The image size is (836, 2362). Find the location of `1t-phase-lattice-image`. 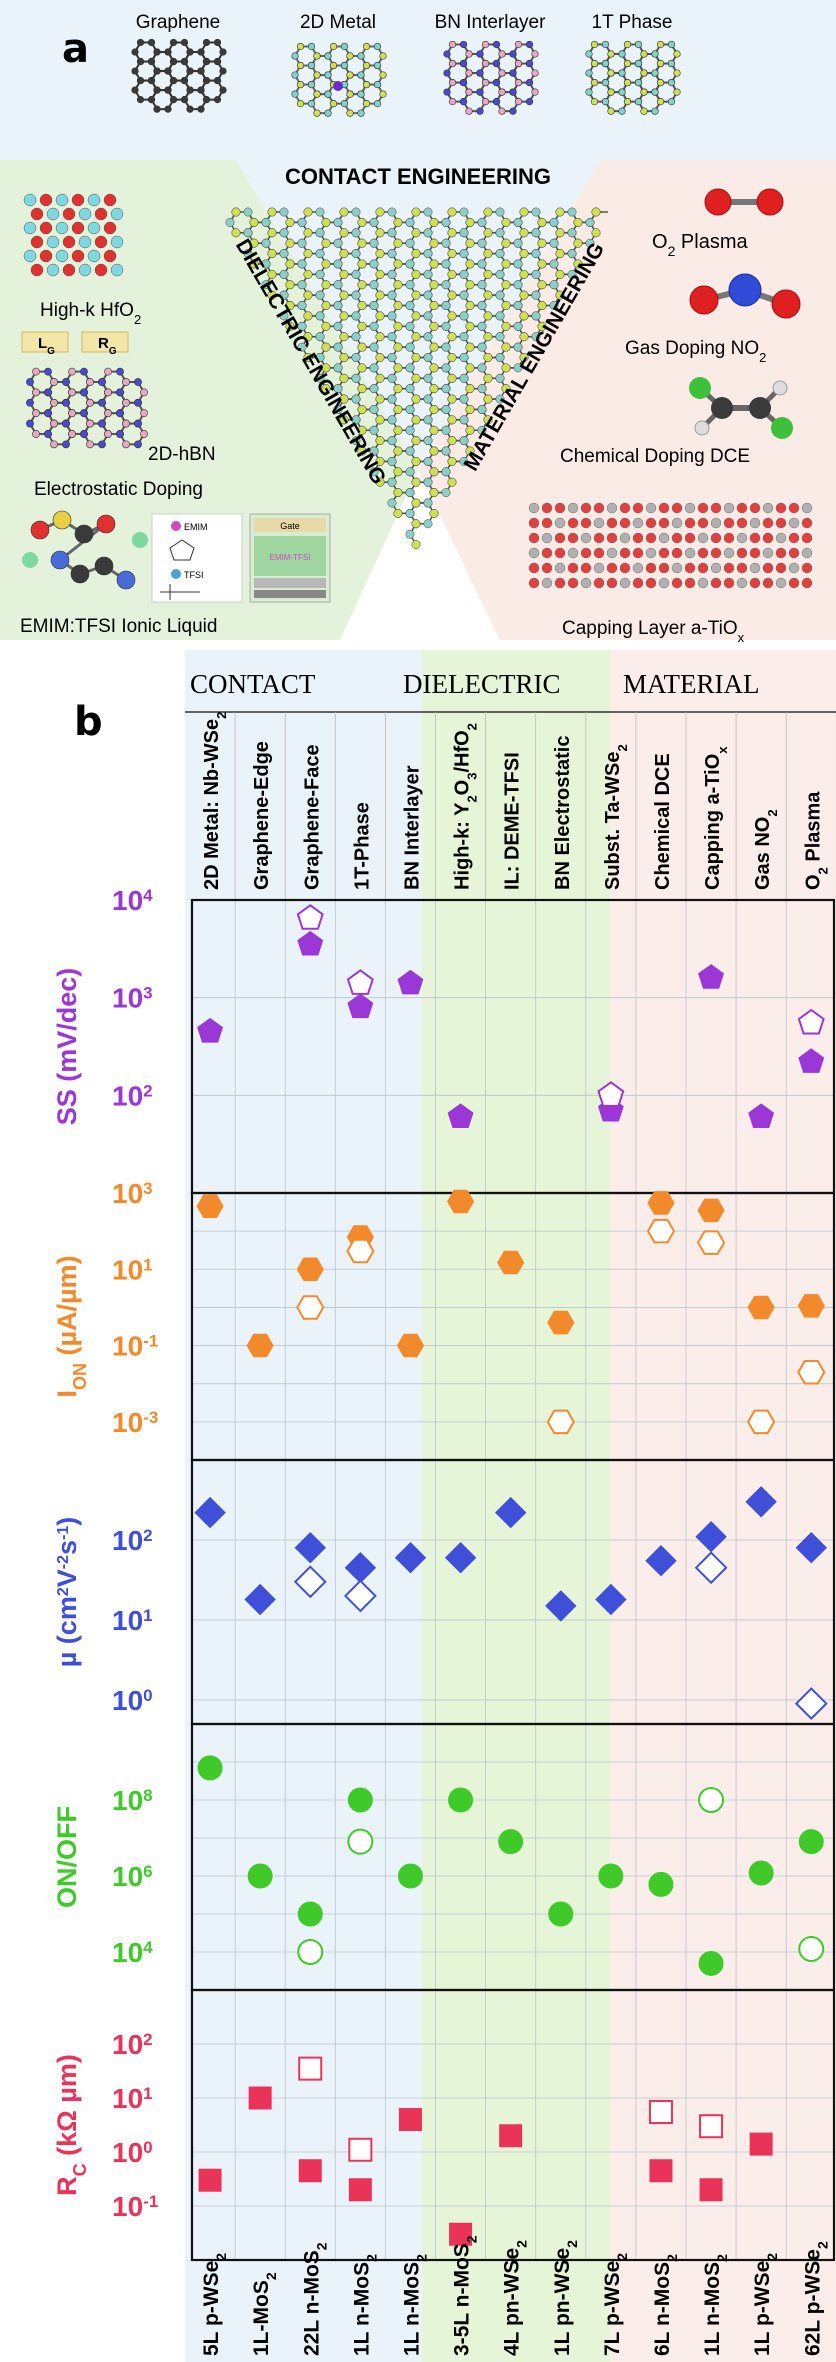

1t-phase-lattice-image is located at coordinates (633, 77).